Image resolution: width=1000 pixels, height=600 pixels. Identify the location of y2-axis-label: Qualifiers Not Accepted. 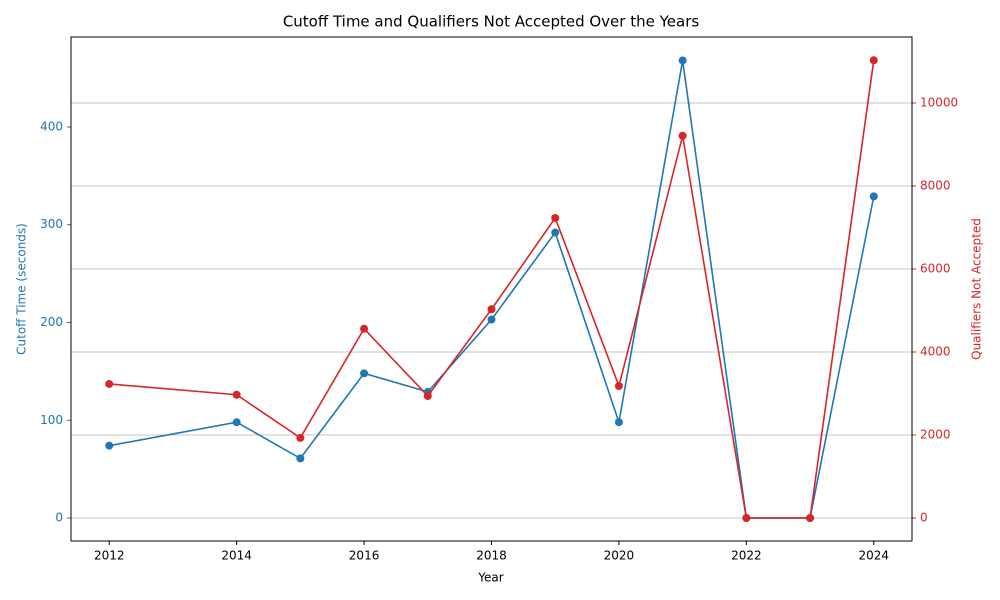
(977, 289).